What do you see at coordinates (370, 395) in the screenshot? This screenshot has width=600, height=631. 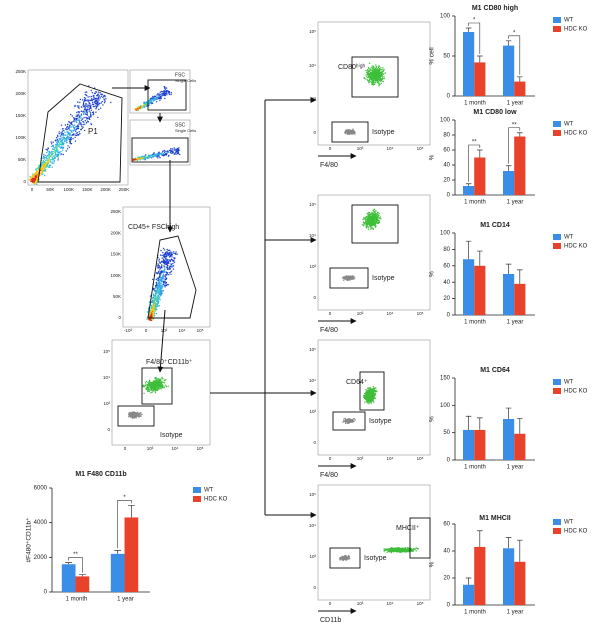 I see `event-cloud` at bounding box center [370, 395].